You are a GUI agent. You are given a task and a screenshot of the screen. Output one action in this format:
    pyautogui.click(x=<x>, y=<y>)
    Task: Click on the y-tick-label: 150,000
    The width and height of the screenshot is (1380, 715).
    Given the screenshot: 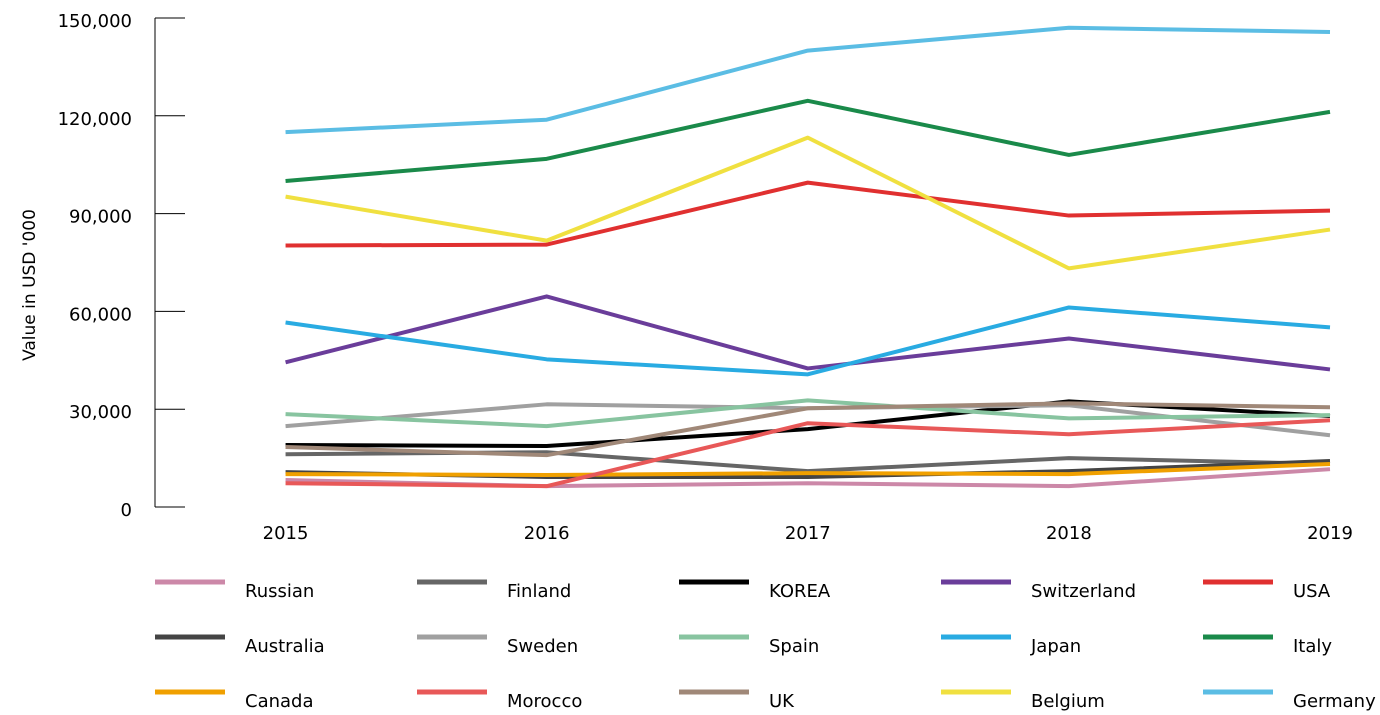 What is the action you would take?
    pyautogui.click(x=95, y=21)
    